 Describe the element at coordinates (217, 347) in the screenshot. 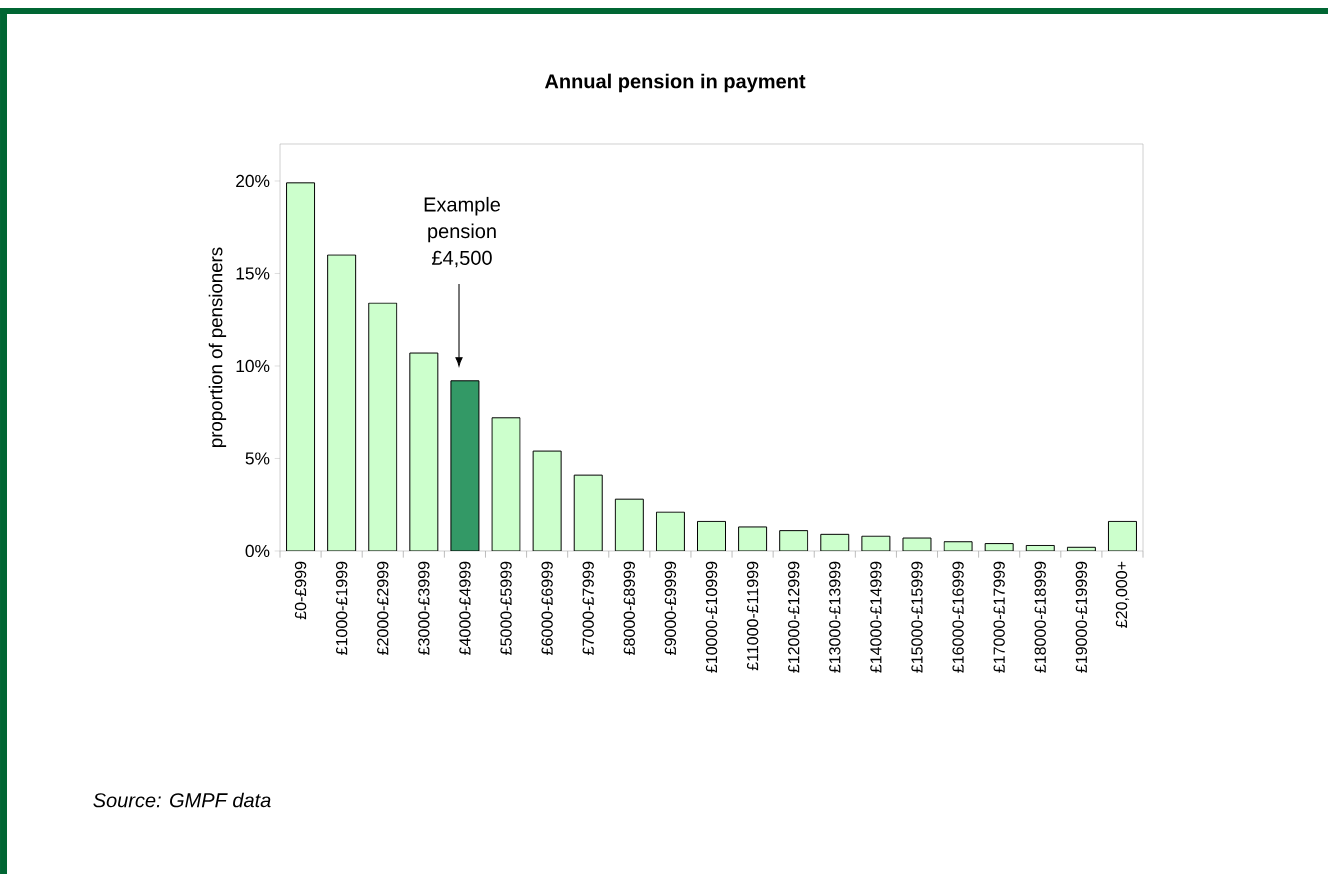

I see `y-axis-title: proportion of pensioners` at that location.